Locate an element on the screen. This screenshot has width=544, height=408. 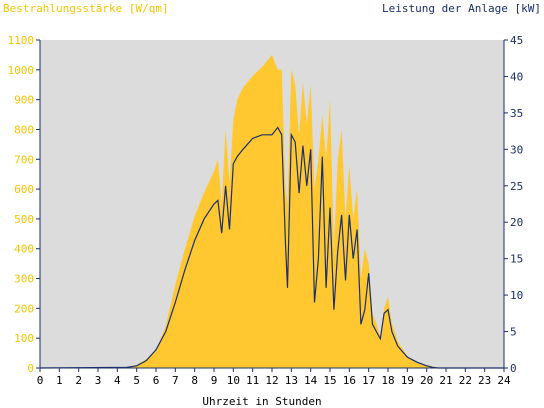
right-tick-label: 20 is located at coordinates (516, 222).